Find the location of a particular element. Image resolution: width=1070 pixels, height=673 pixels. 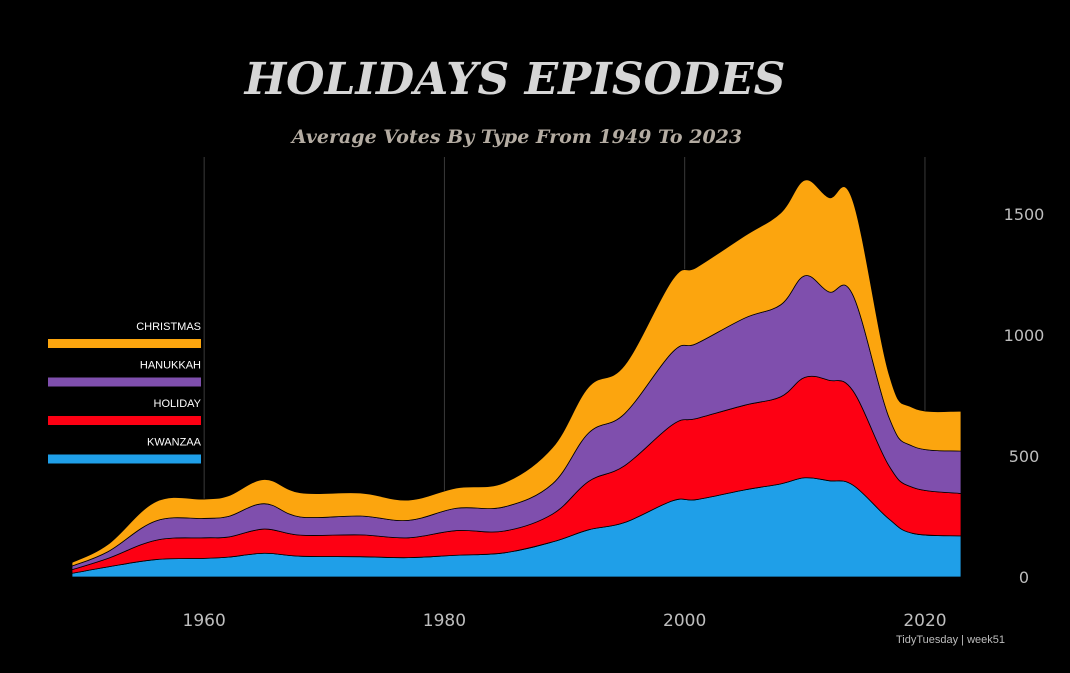

y-tick-label-500: 500 is located at coordinates (1024, 456).